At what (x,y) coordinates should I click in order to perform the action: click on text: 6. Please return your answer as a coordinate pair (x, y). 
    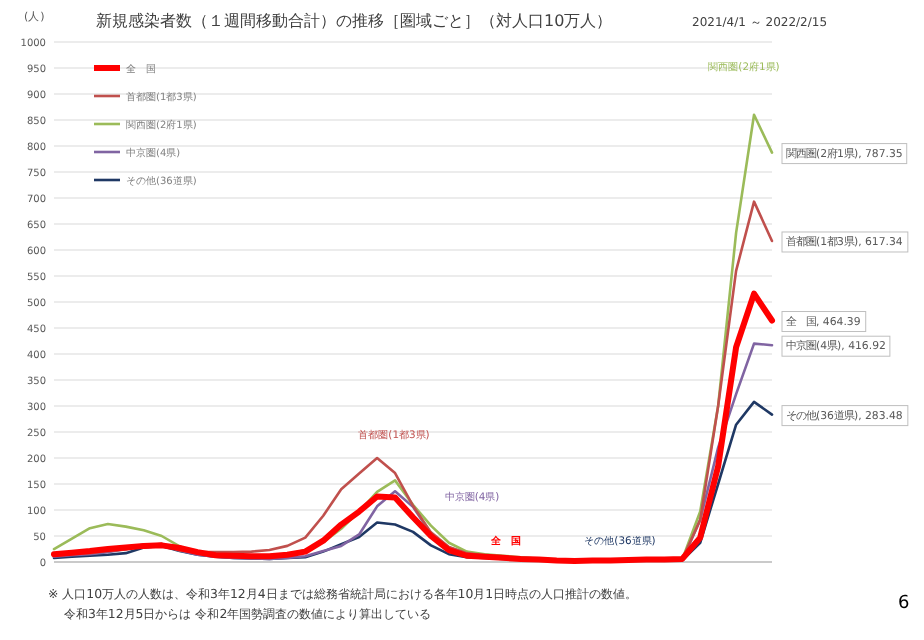
    Looking at the image, I should click on (904, 604).